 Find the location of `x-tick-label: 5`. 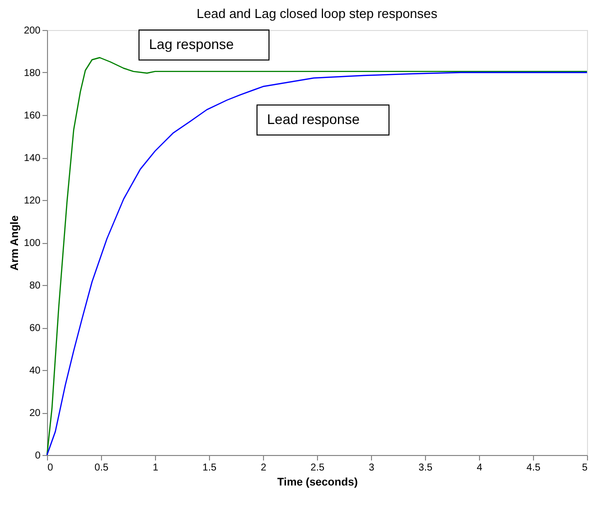

x-tick-label: 5 is located at coordinates (585, 468).